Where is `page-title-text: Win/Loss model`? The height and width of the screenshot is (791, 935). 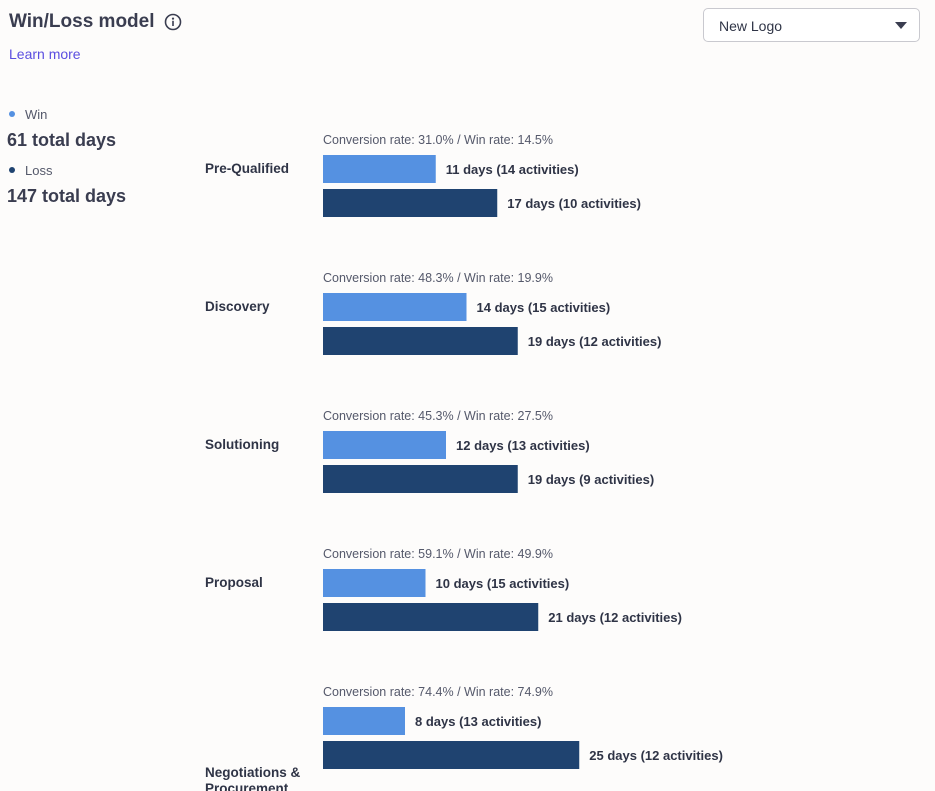 page-title-text: Win/Loss model is located at coordinates (82, 21).